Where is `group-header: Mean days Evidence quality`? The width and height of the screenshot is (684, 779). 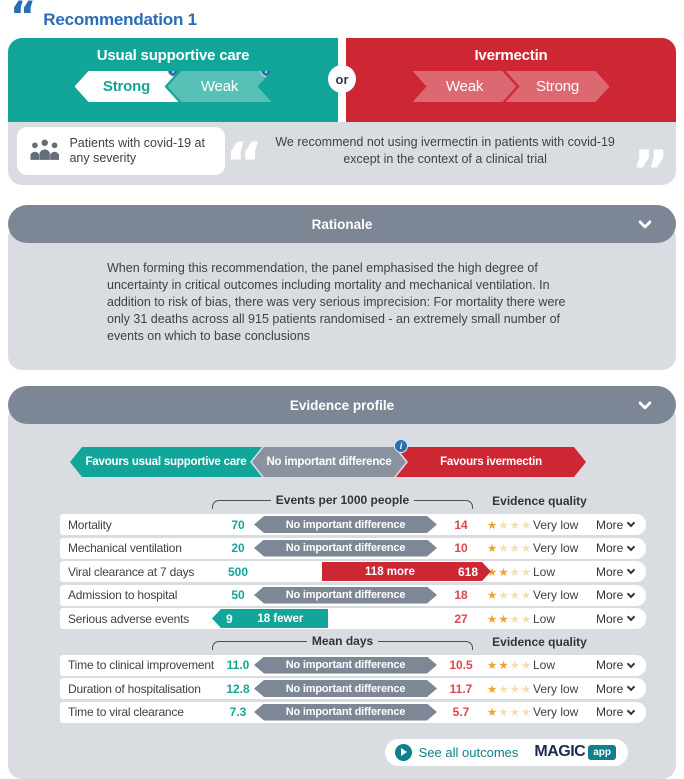
group-header: Mean days Evidence quality is located at coordinates (353, 642).